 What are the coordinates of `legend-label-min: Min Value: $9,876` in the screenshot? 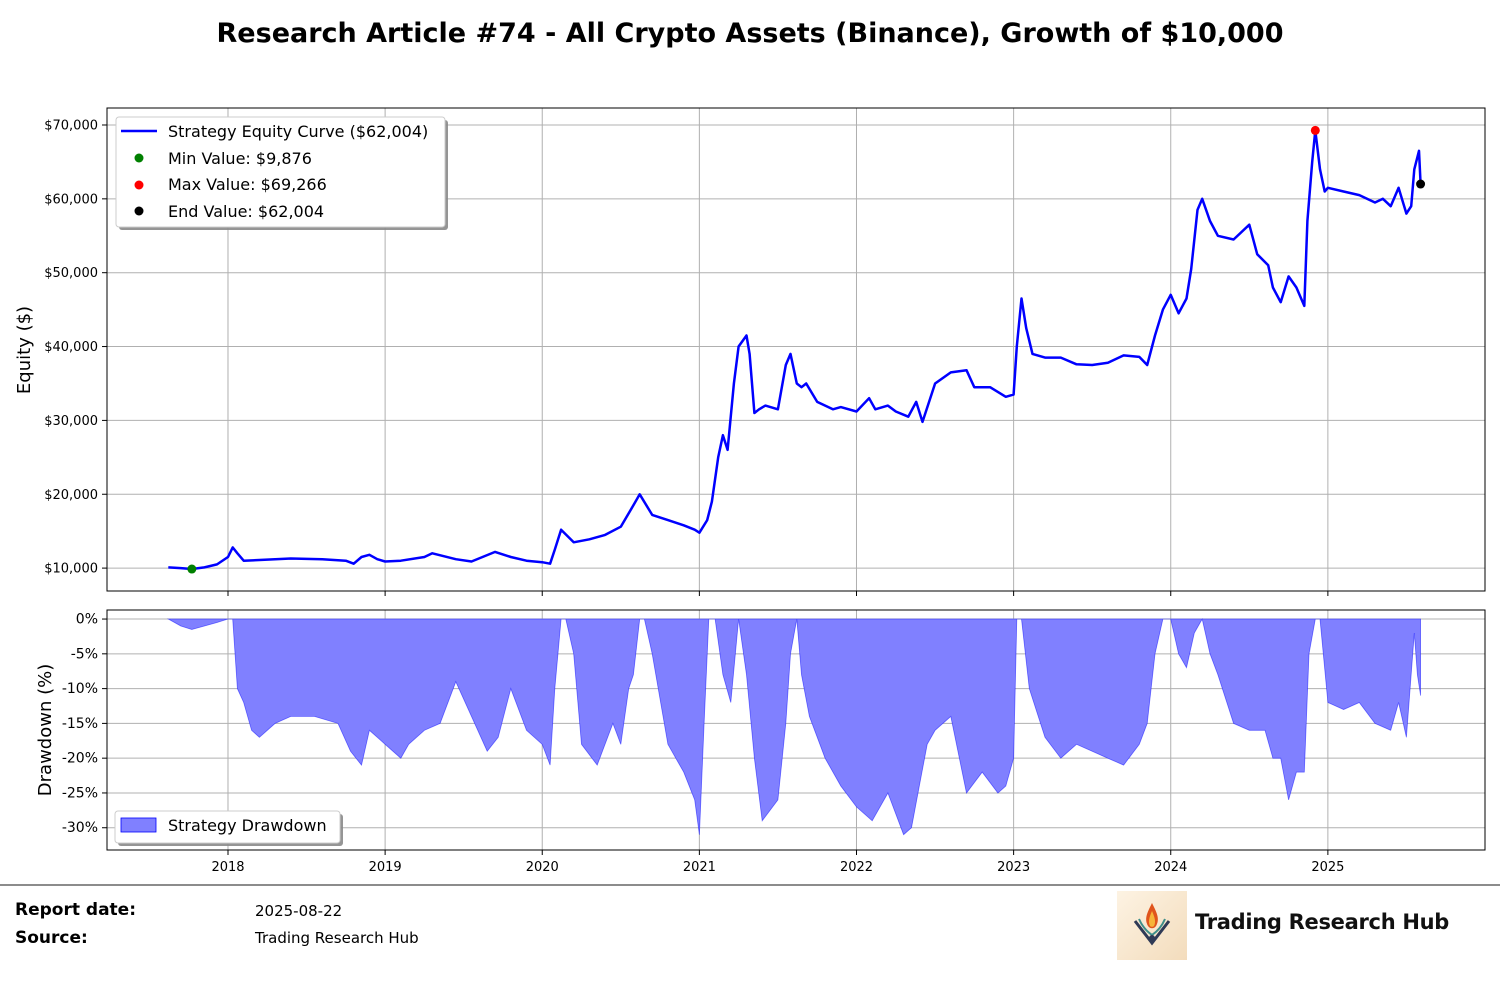 It's located at (240, 158).